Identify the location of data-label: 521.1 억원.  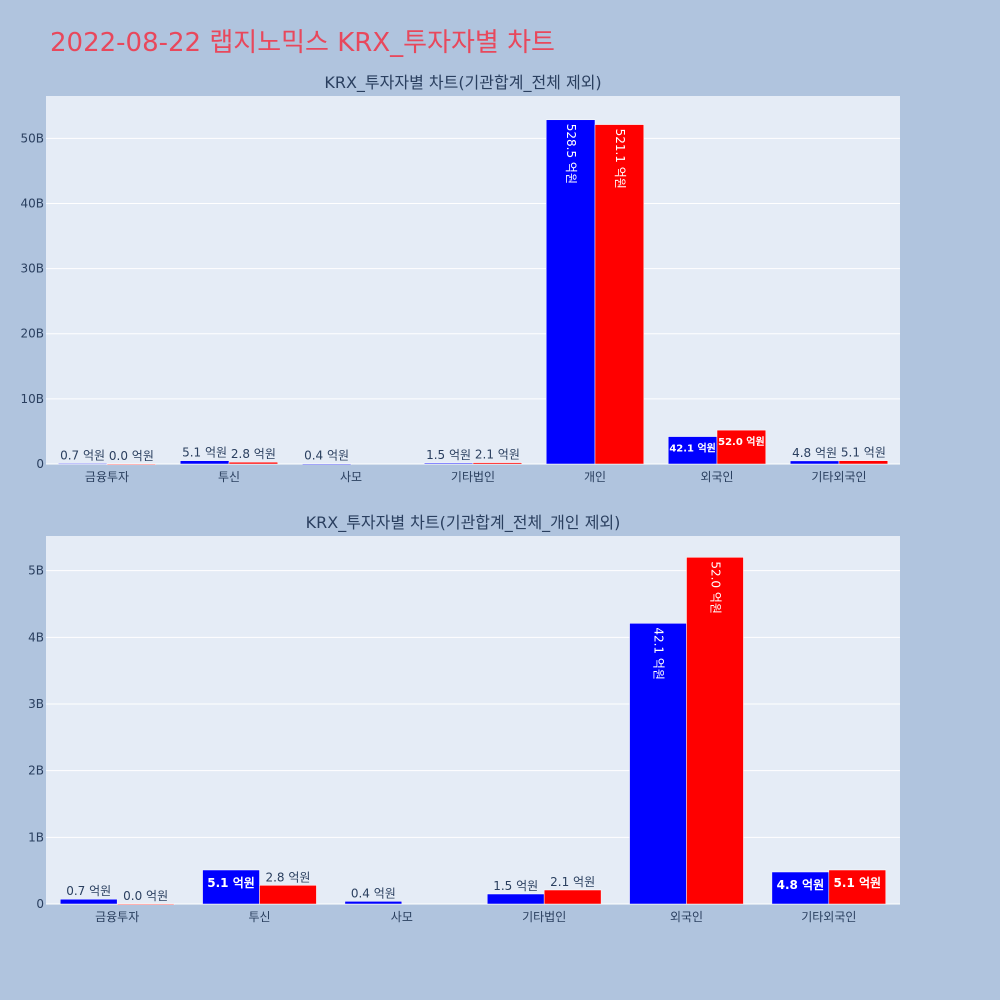
(620, 159).